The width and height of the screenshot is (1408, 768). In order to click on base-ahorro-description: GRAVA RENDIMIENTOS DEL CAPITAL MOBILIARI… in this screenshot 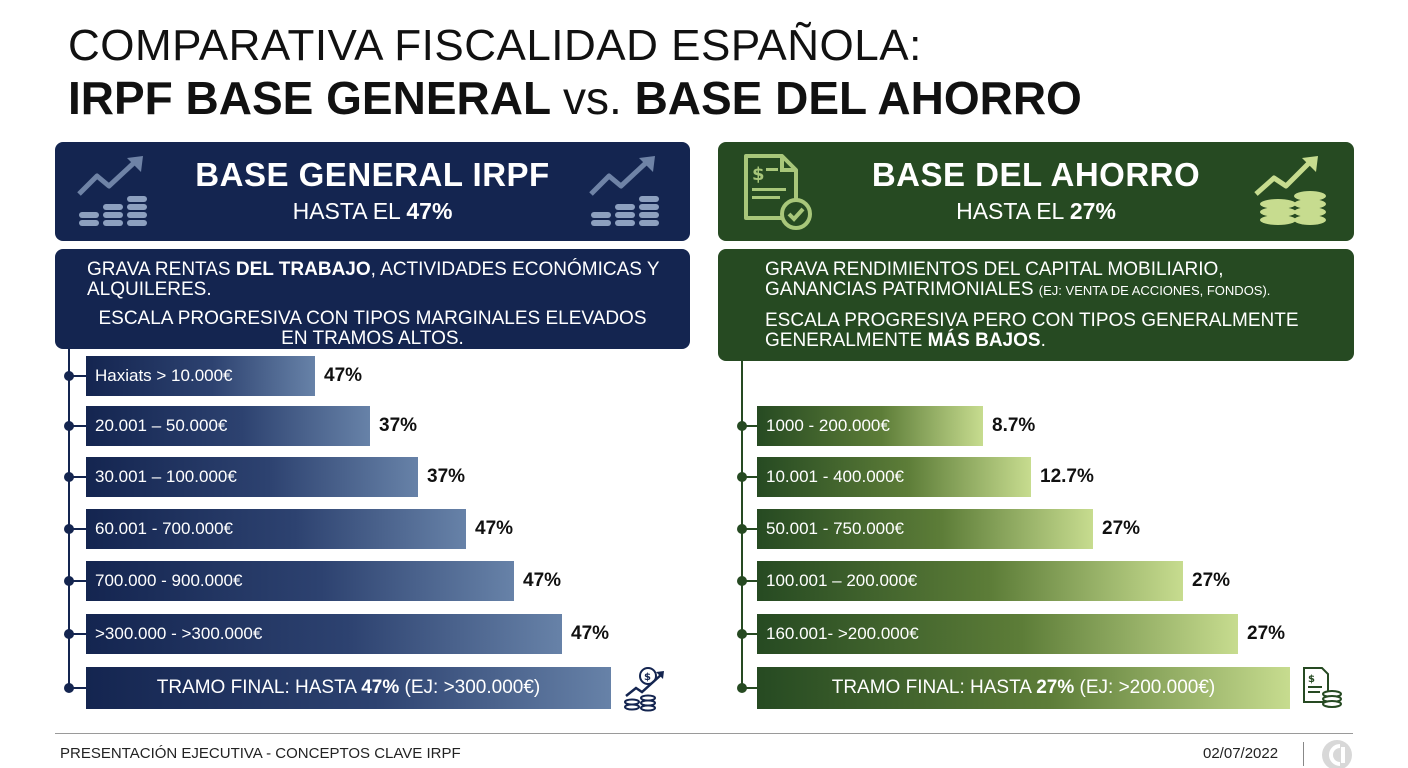, I will do `click(1036, 305)`.